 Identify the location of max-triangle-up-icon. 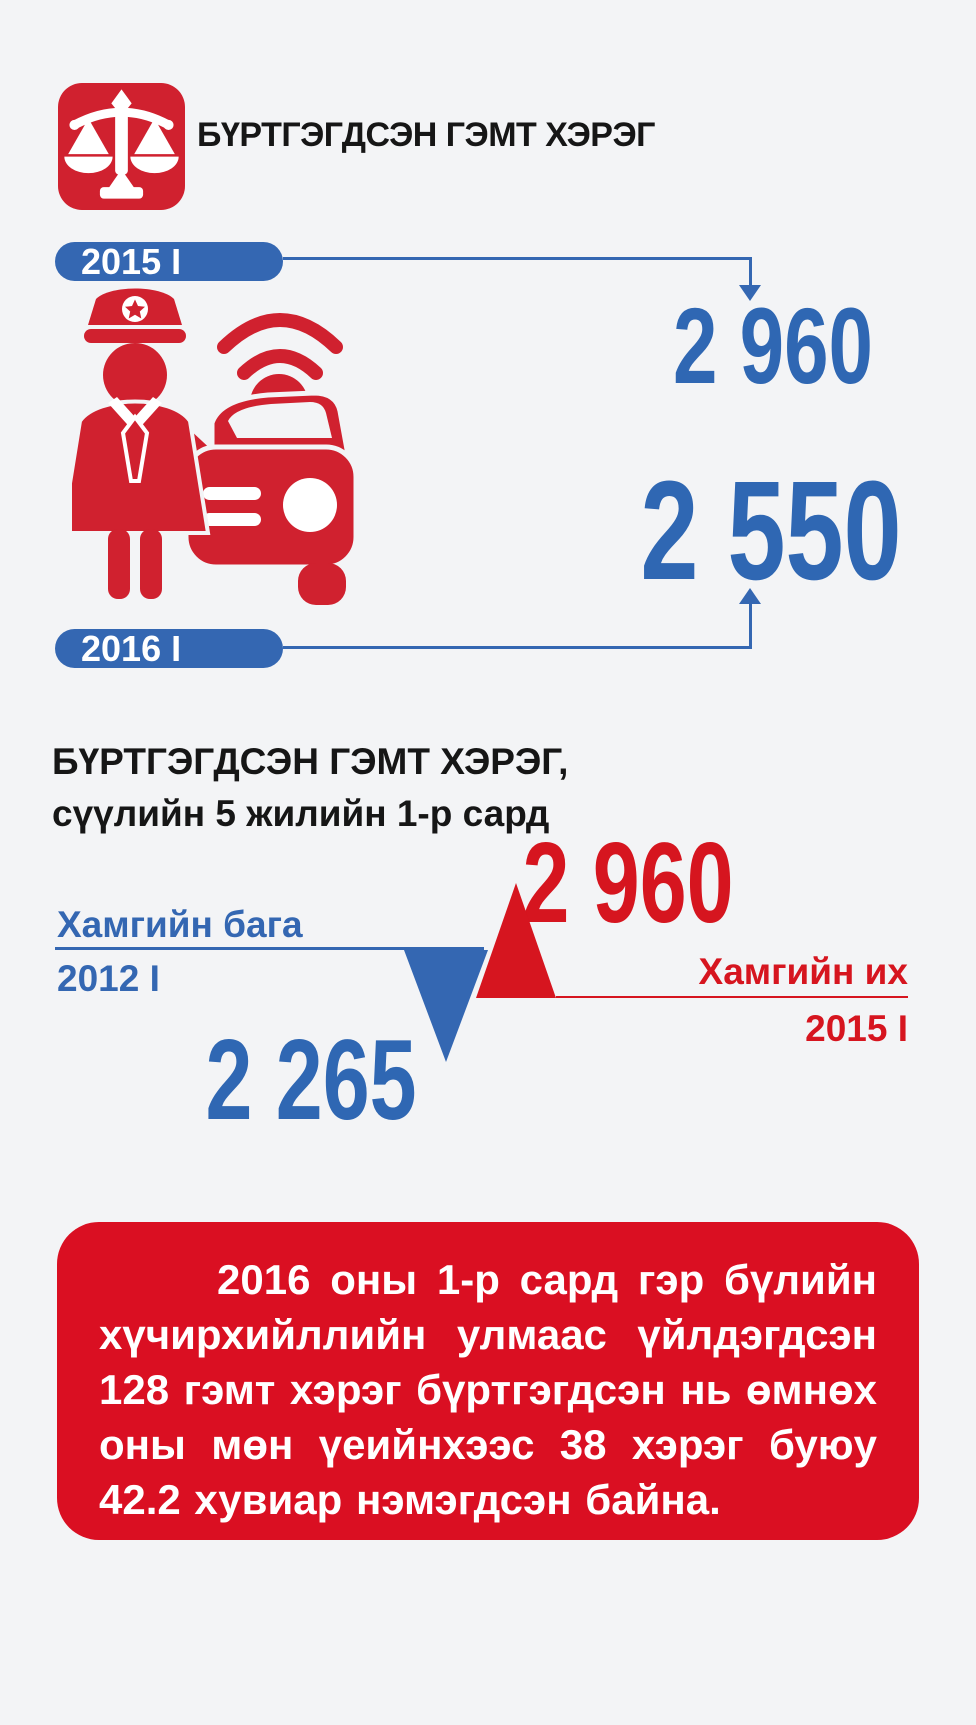
(516, 940).